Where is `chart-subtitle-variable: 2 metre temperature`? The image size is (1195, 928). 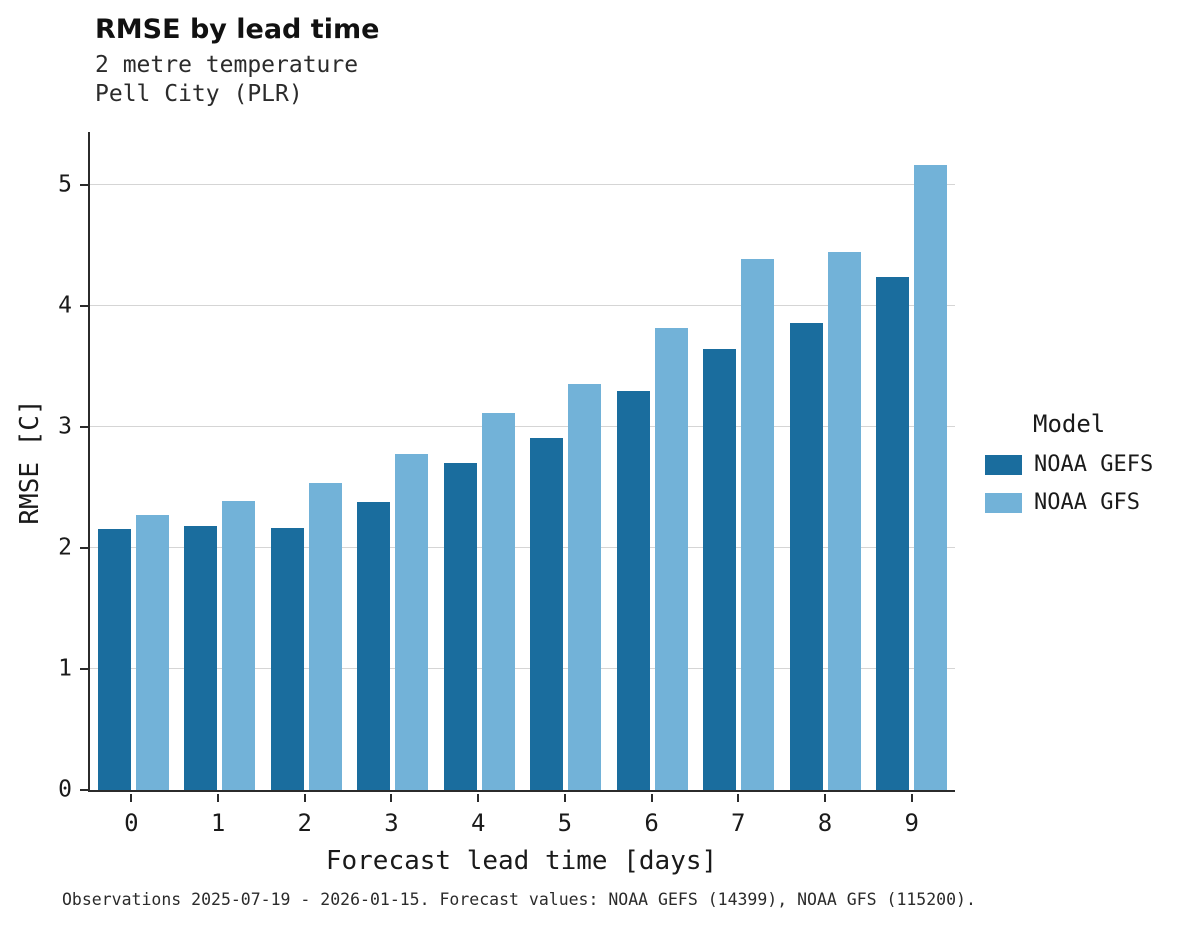
chart-subtitle-variable: 2 metre temperature is located at coordinates (227, 65).